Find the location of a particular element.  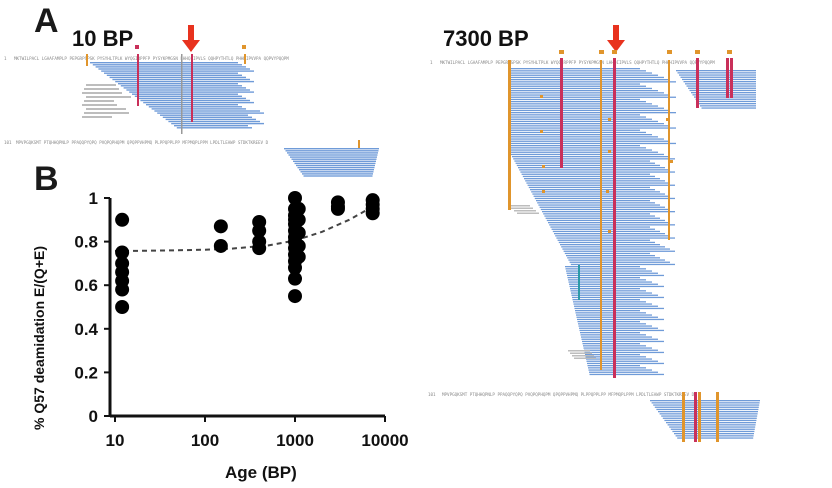

top-flag-marker is located at coordinates (614, 52).